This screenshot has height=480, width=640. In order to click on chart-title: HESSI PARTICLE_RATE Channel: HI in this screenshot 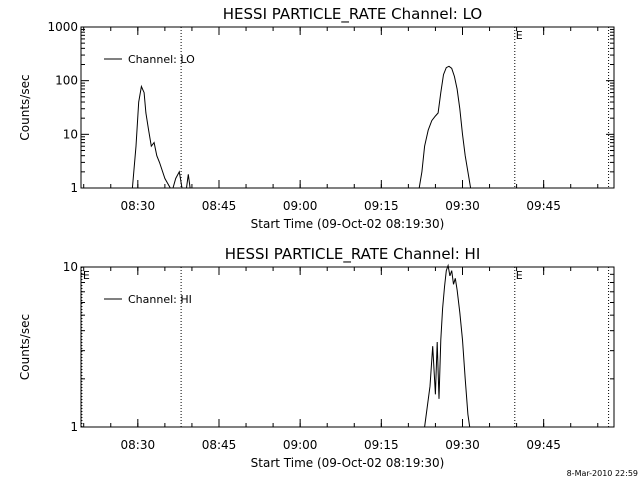, I will do `click(353, 254)`.